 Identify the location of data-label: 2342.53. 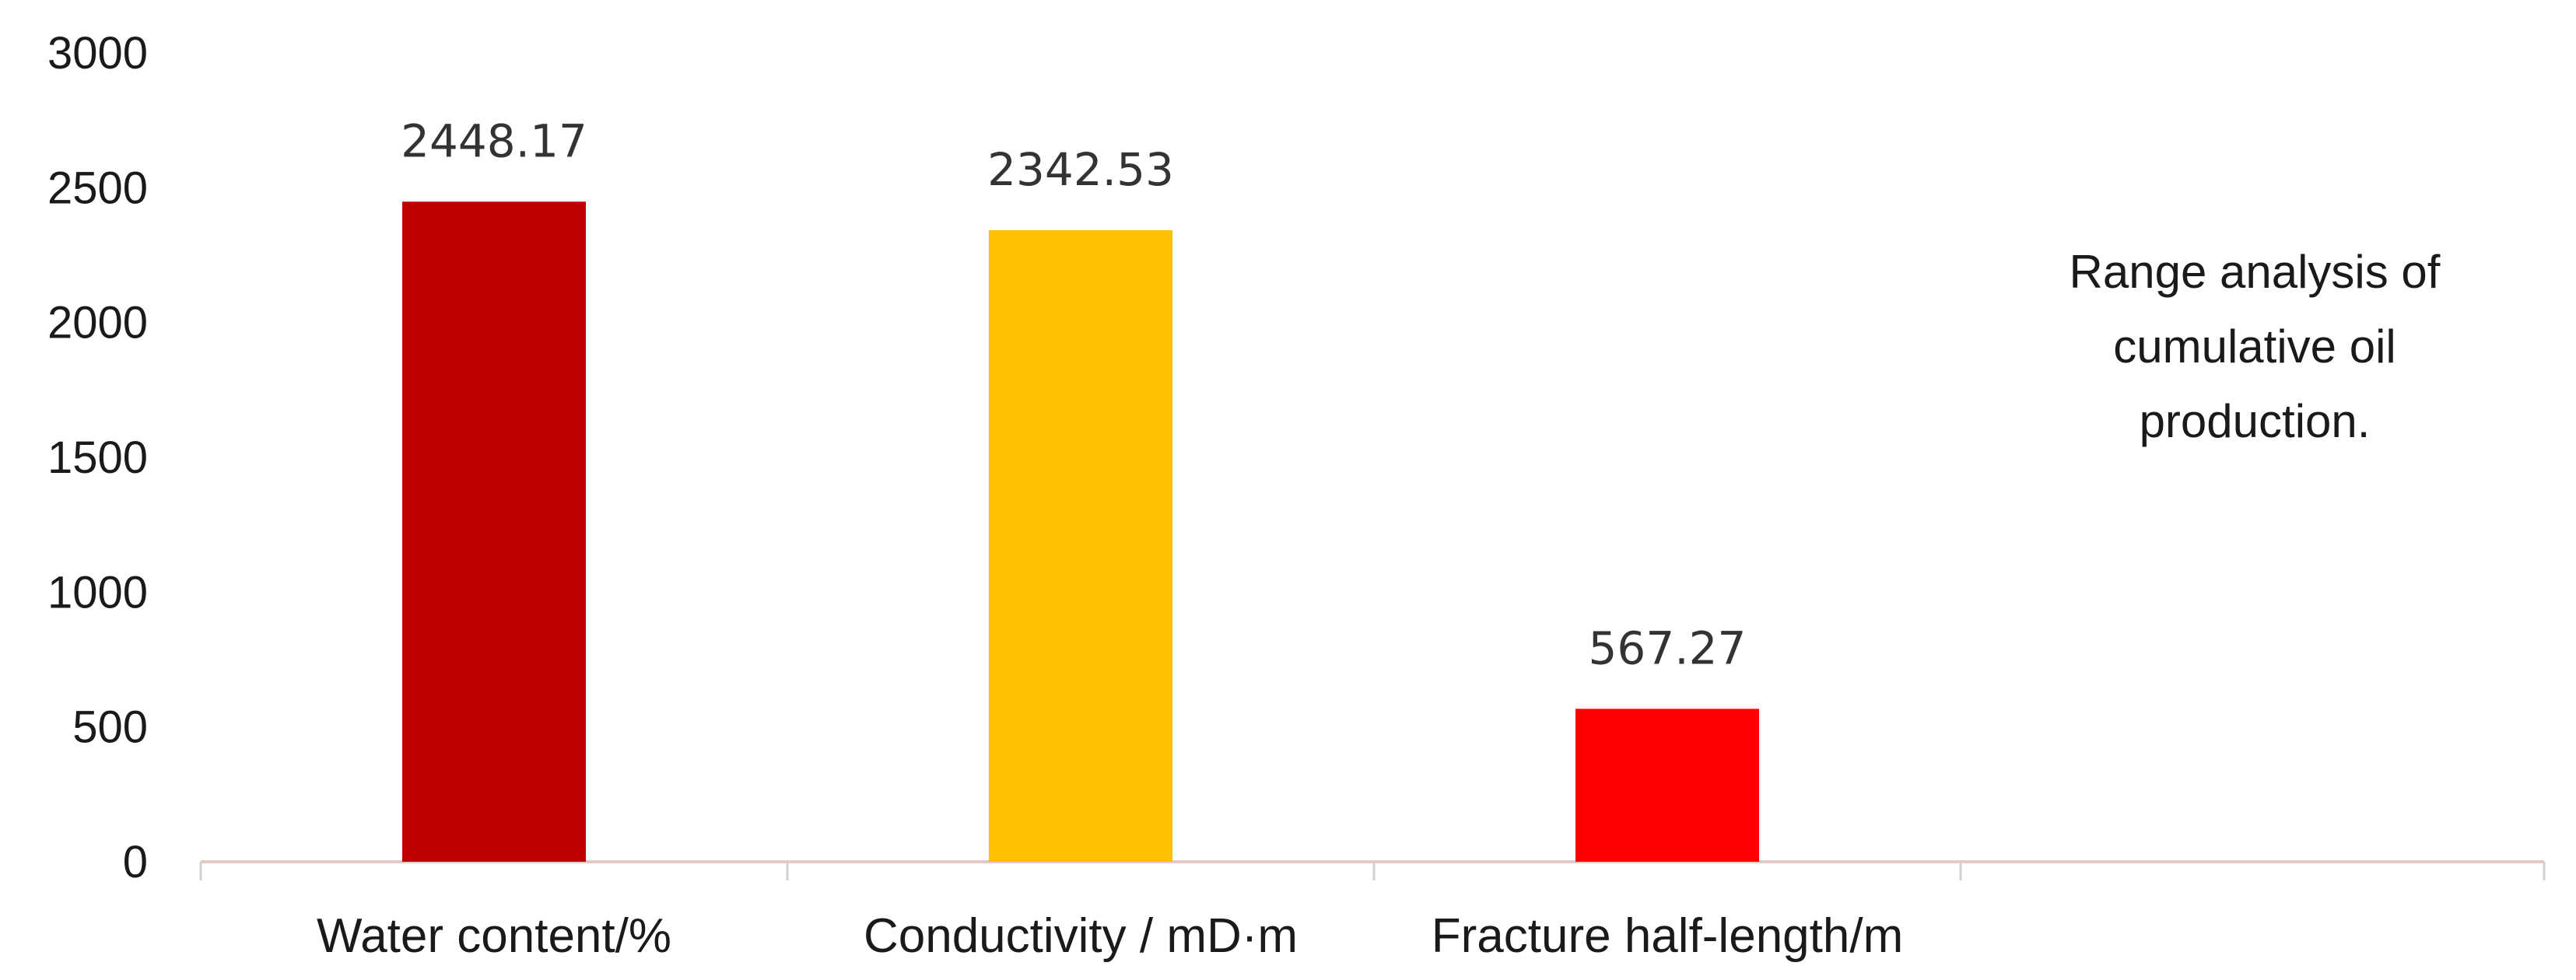
(1080, 170).